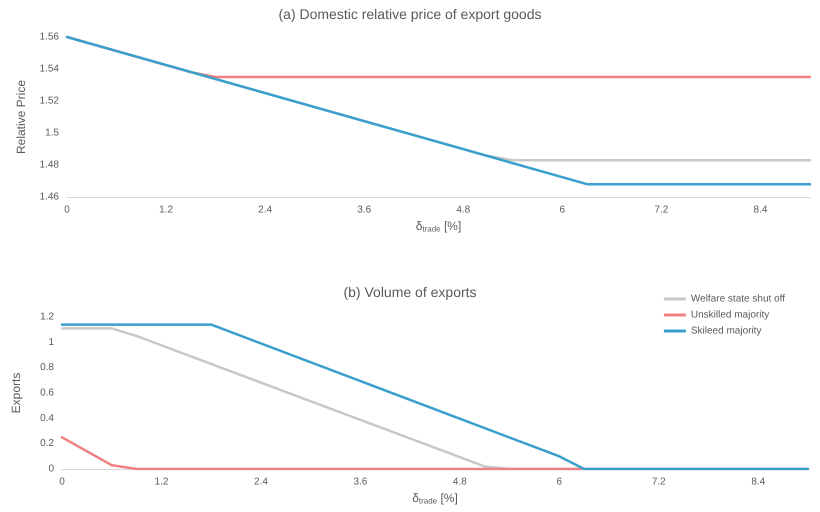 This screenshot has width=820, height=512. What do you see at coordinates (50, 69) in the screenshot?
I see `y-tick-label: 1.54` at bounding box center [50, 69].